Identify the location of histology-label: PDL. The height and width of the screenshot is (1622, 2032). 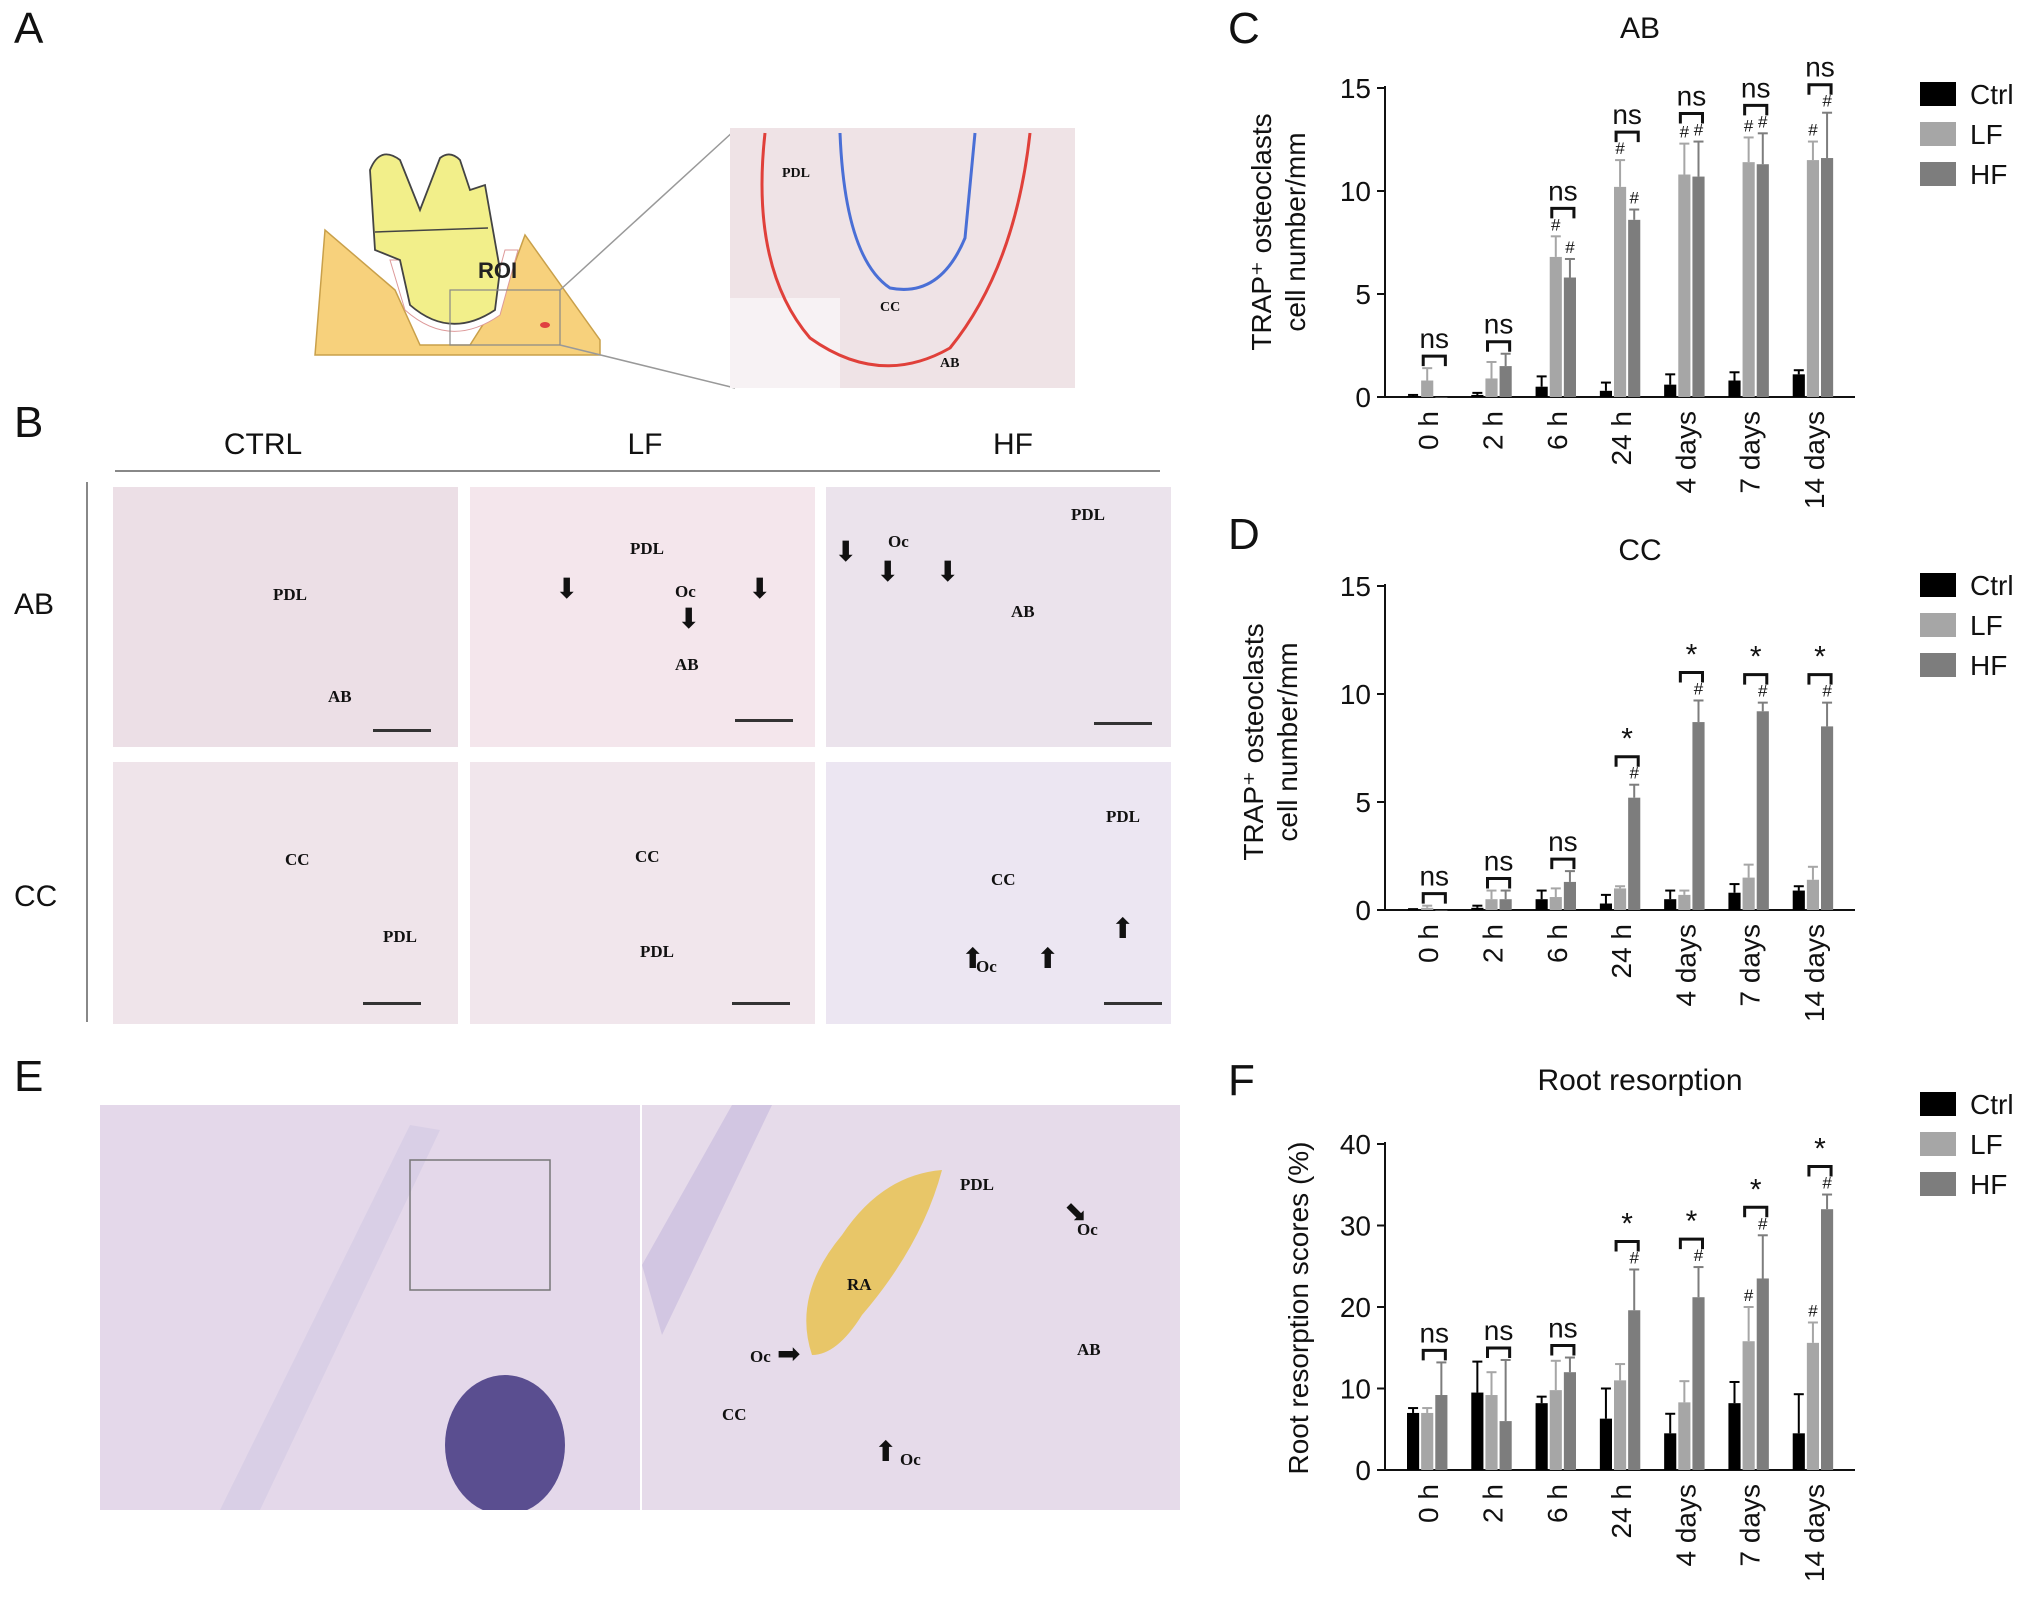
(977, 1184).